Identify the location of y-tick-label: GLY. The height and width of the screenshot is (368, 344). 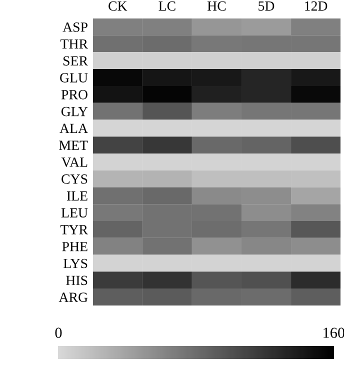
(74, 111).